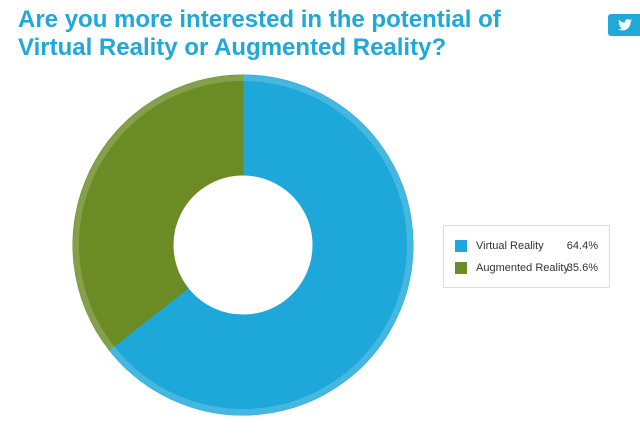 Image resolution: width=640 pixels, height=445 pixels. I want to click on legend-value: 35.6%, so click(582, 268).